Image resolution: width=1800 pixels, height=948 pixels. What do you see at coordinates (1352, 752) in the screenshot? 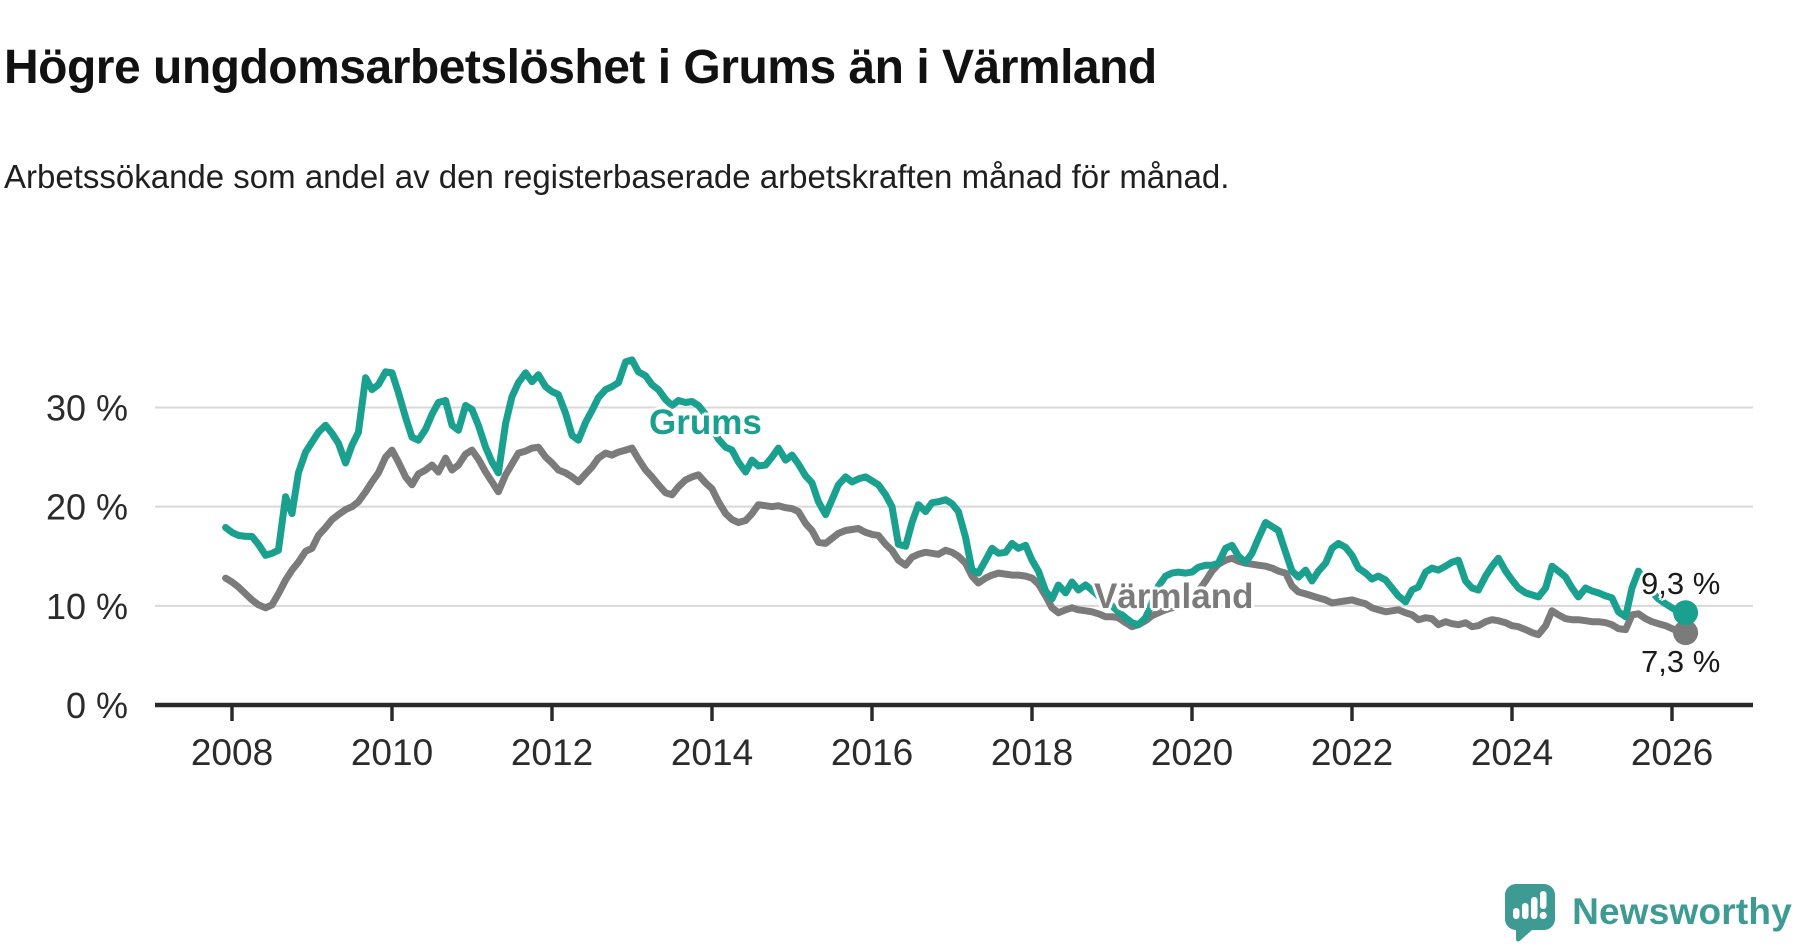
I see `x-tick-label: 2022` at bounding box center [1352, 752].